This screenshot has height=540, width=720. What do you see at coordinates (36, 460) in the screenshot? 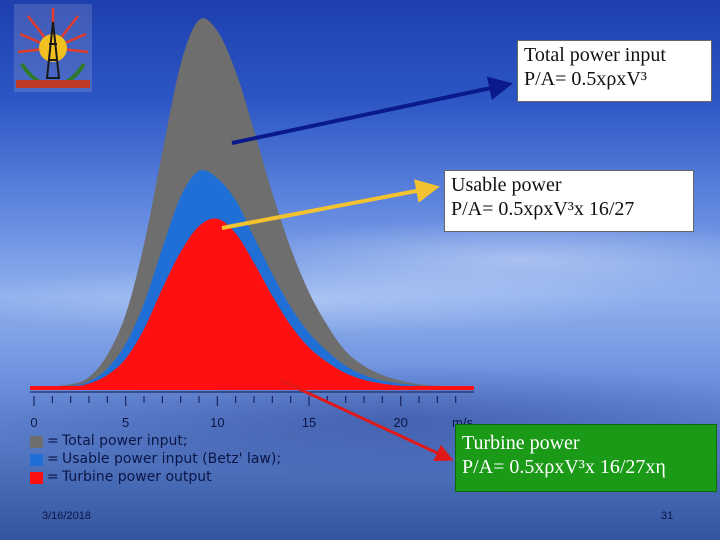
I see `legend-swatch-usable` at bounding box center [36, 460].